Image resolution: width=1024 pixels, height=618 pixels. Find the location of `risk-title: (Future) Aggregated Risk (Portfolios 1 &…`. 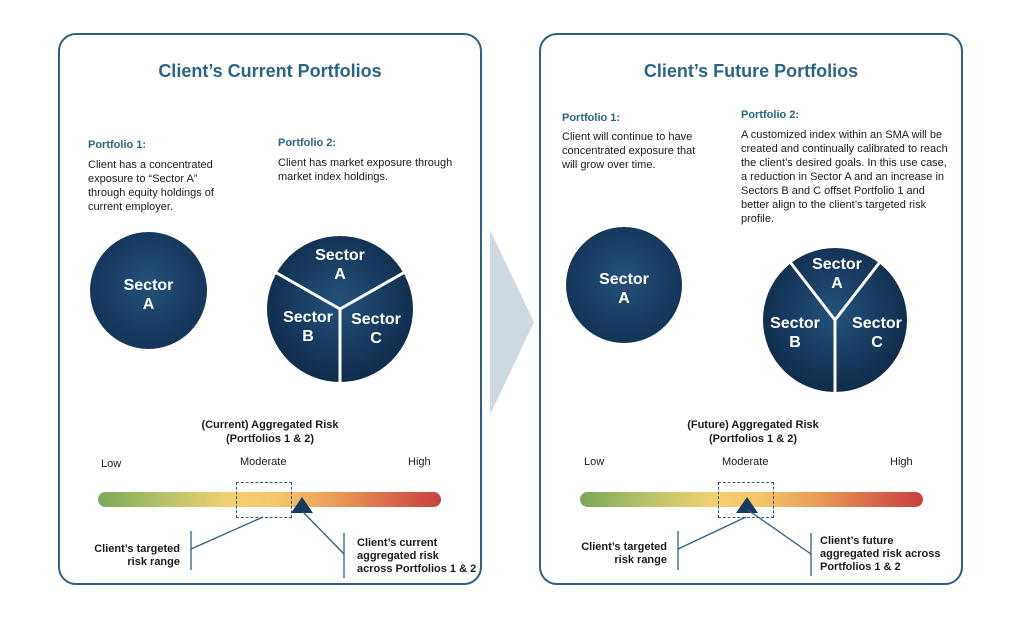

risk-title: (Future) Aggregated Risk (Portfolios 1 &… is located at coordinates (753, 432).